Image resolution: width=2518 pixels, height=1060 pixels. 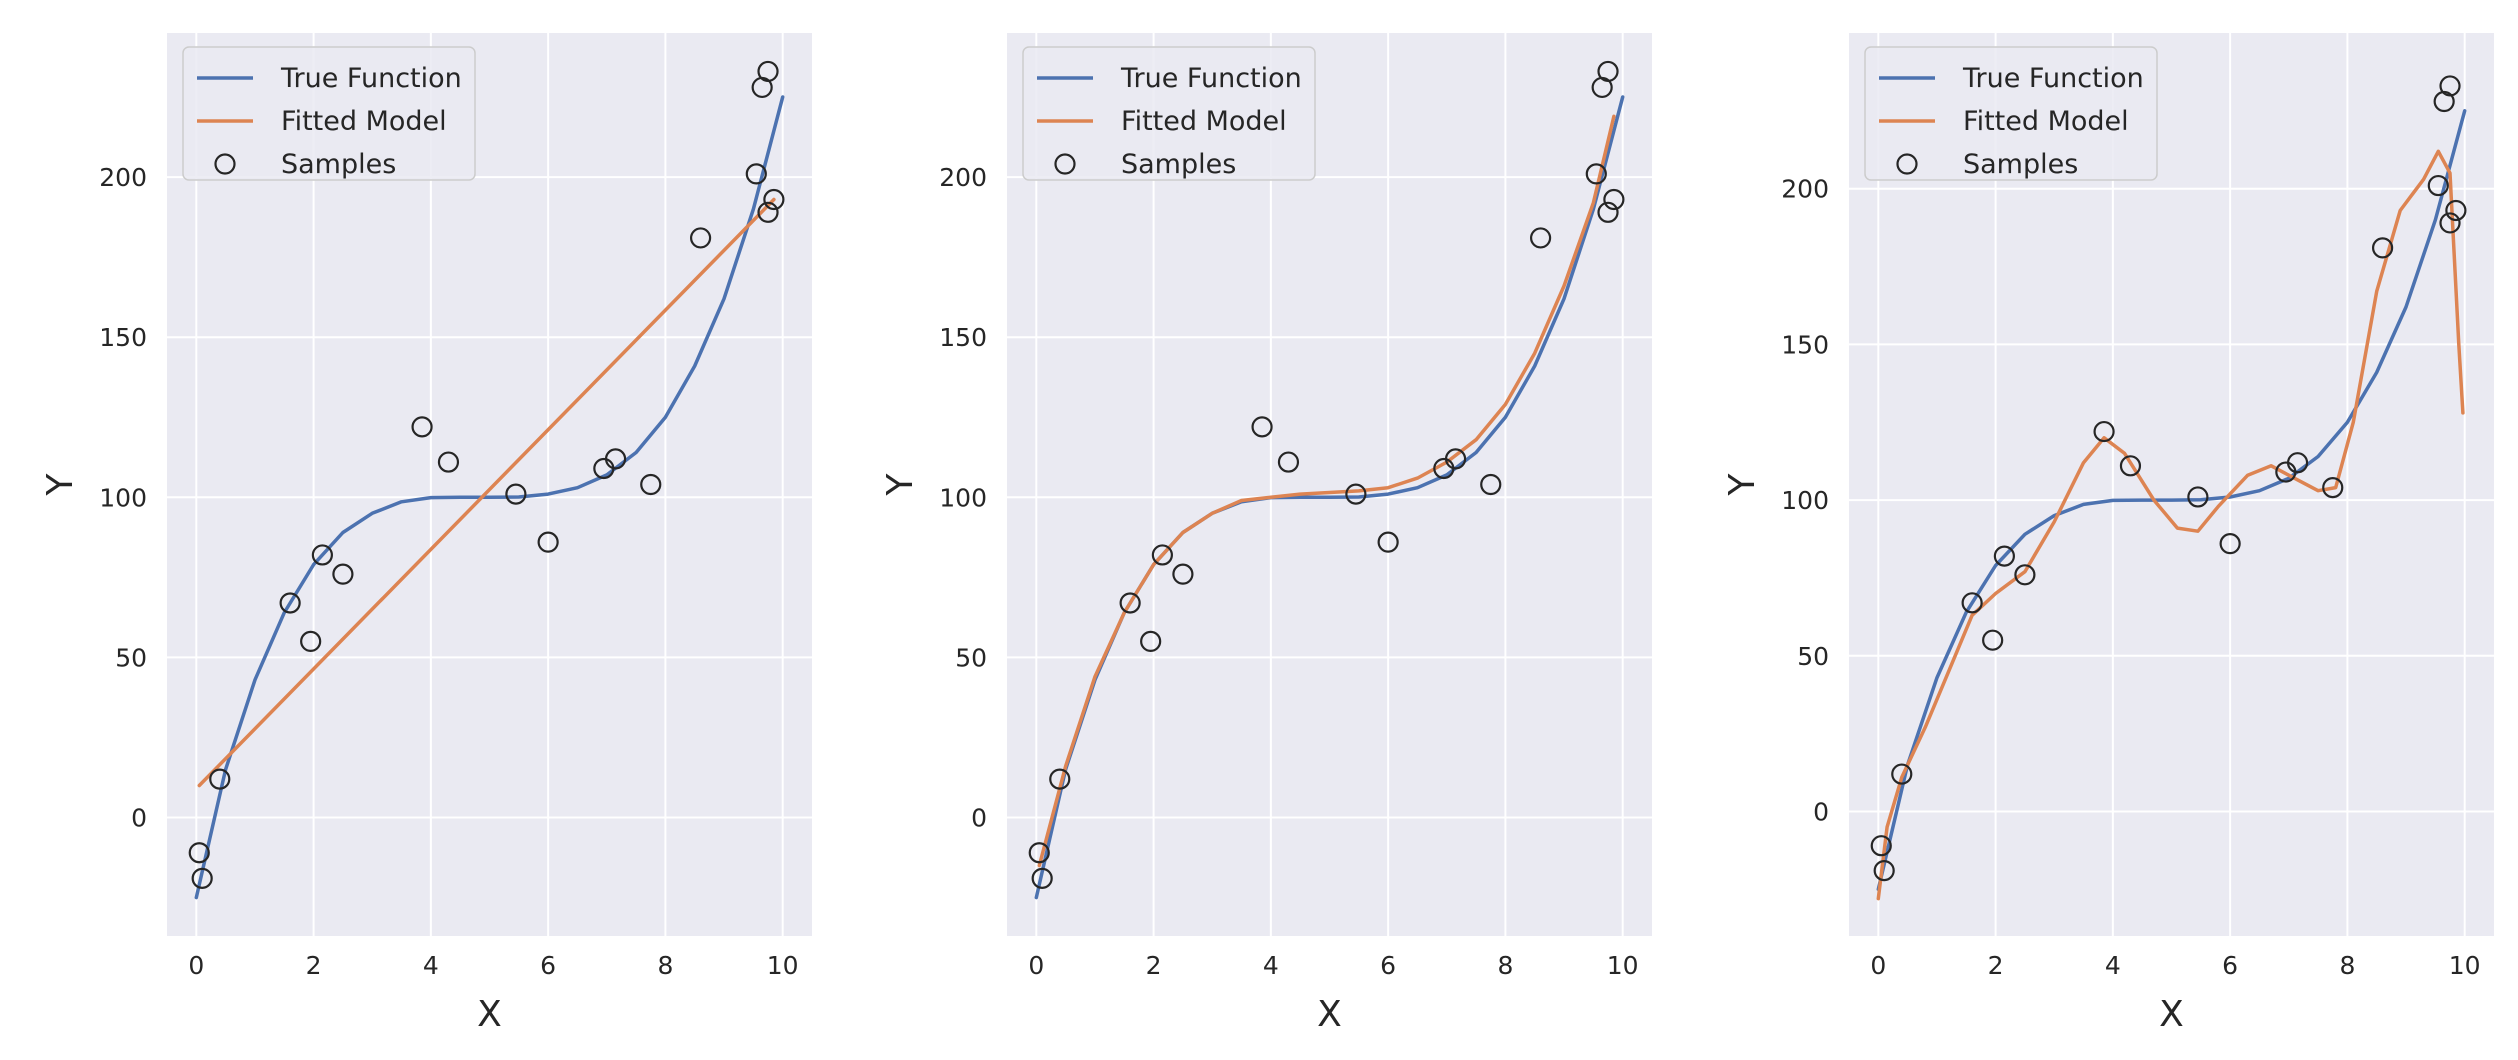 What do you see at coordinates (371, 78) in the screenshot?
I see `legend-label-true-function: True Function` at bounding box center [371, 78].